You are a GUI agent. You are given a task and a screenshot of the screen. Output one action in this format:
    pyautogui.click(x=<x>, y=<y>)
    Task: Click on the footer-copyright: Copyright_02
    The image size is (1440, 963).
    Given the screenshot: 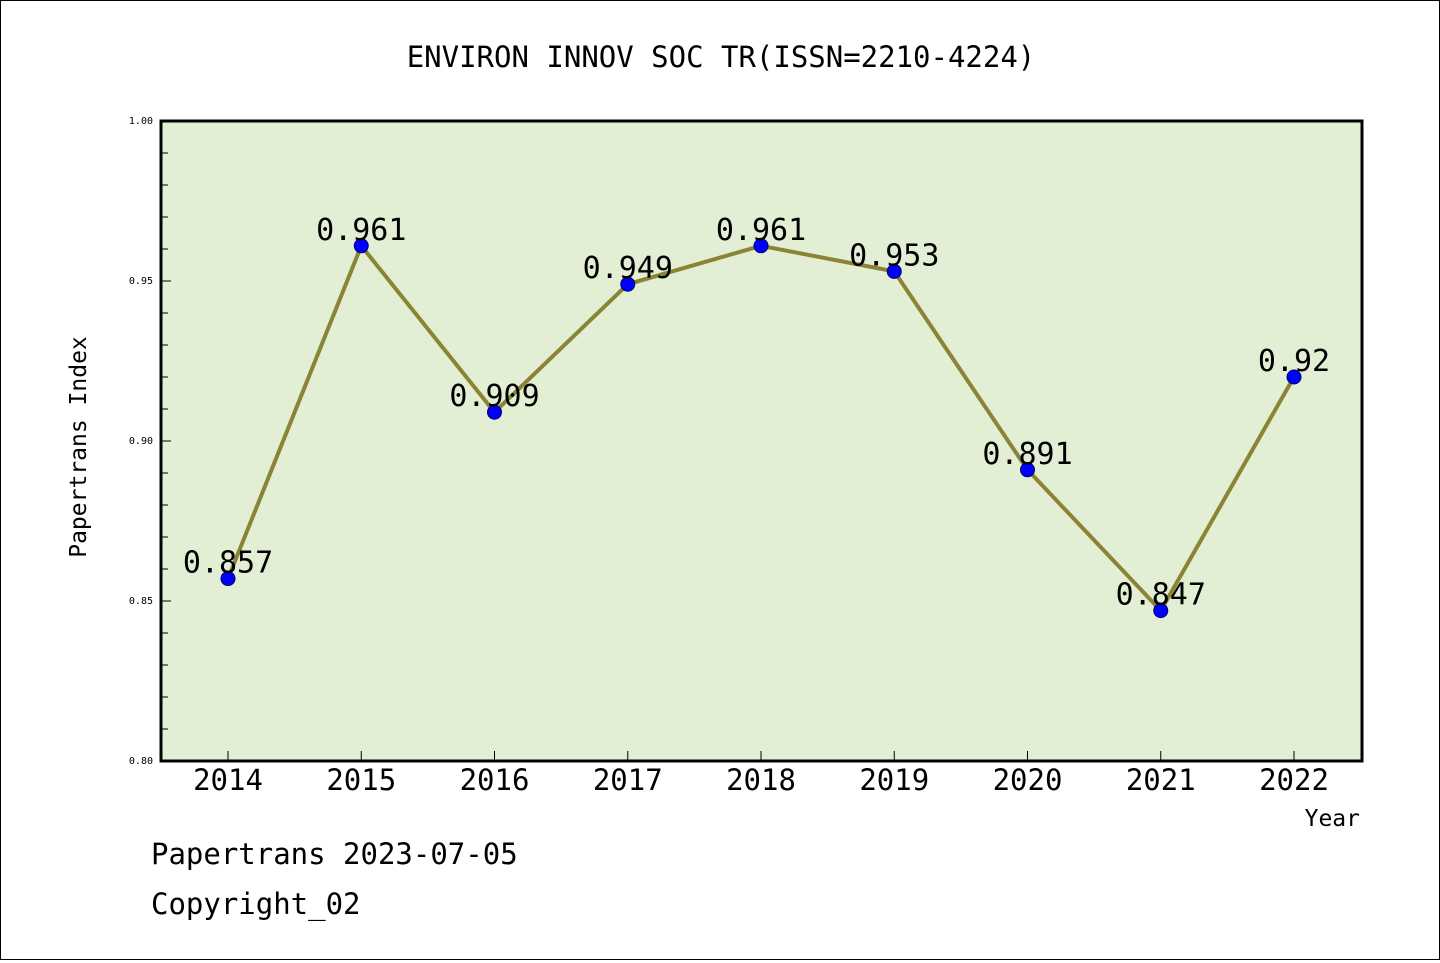 What is the action you would take?
    pyautogui.click(x=256, y=904)
    